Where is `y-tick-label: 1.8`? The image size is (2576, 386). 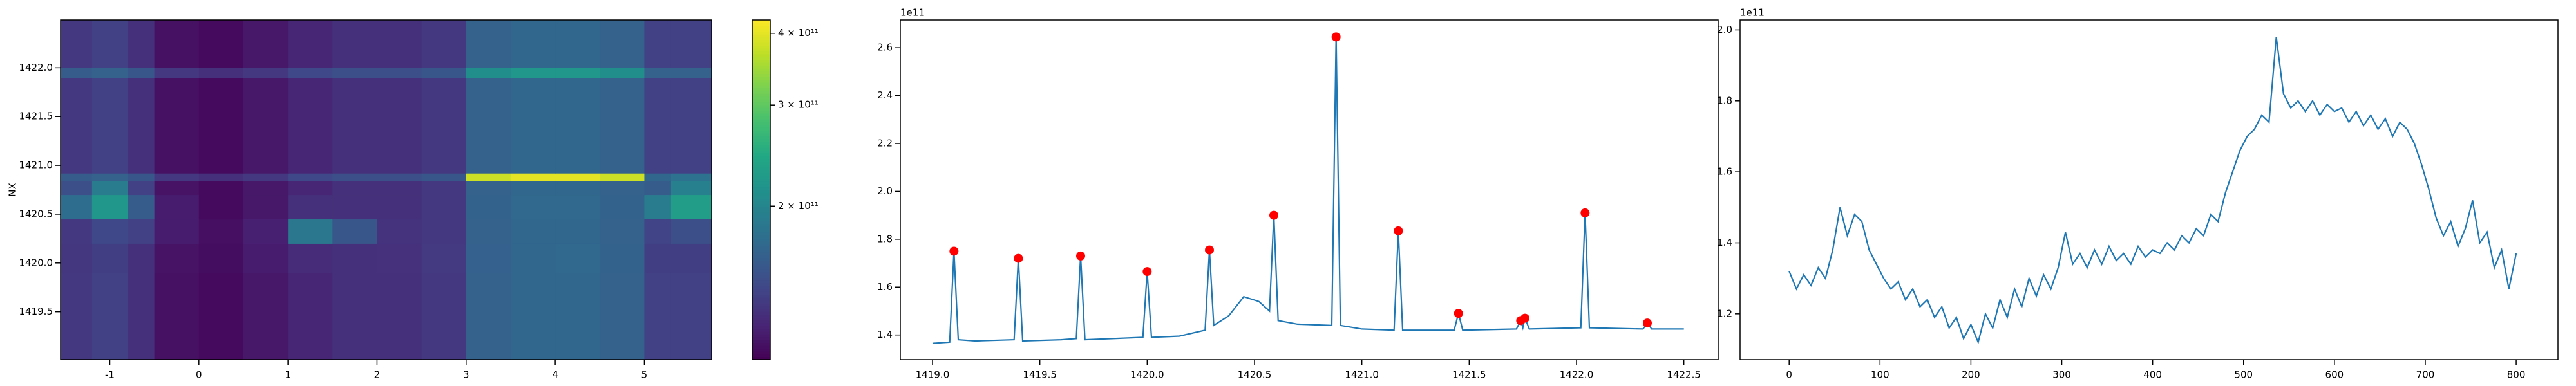 y-tick-label: 1.8 is located at coordinates (885, 238).